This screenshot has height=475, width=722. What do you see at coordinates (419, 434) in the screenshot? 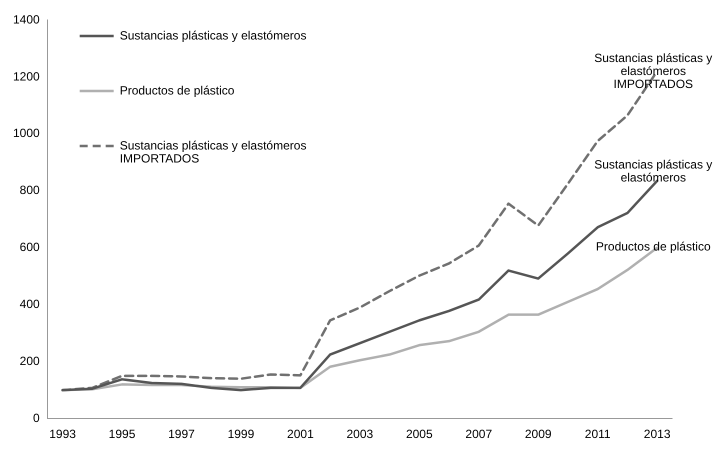
I see `x-tick-label: 2005` at bounding box center [419, 434].